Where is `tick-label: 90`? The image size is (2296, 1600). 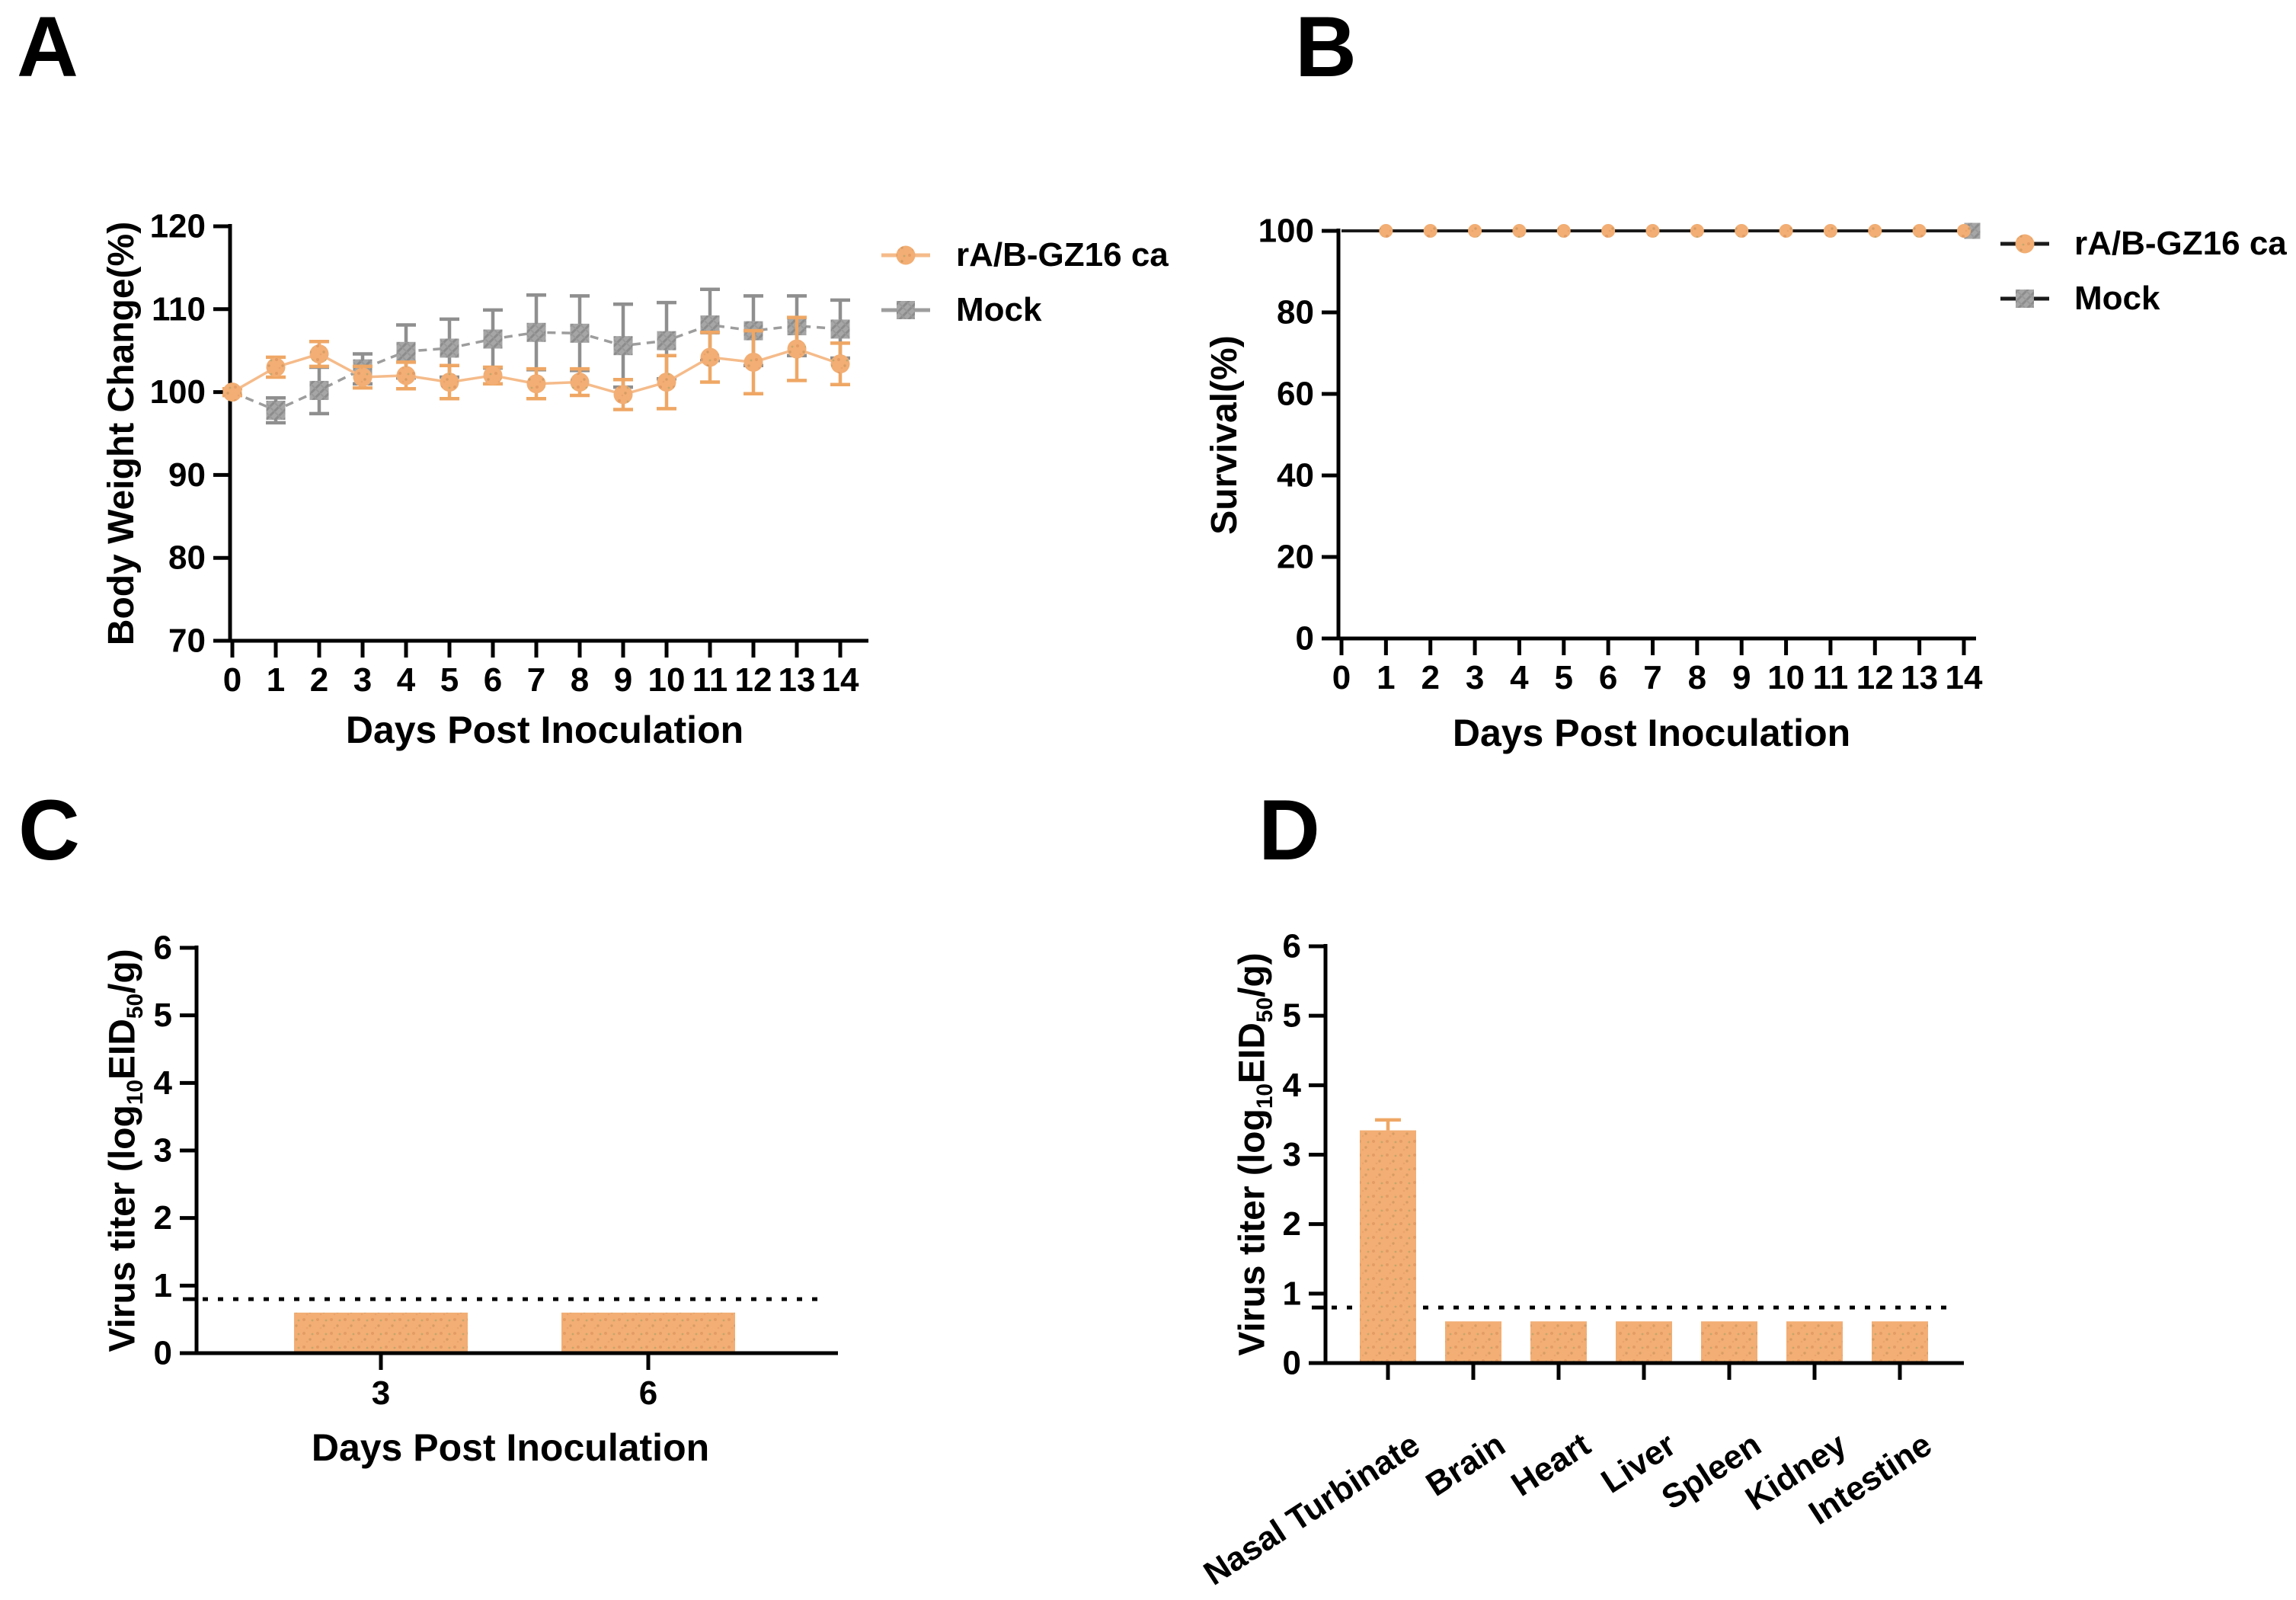
tick-label: 90 is located at coordinates (187, 475).